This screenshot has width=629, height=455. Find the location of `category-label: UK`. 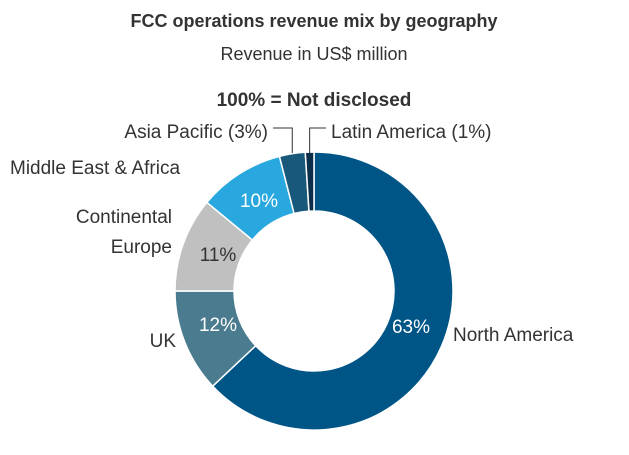

category-label: UK is located at coordinates (163, 341).